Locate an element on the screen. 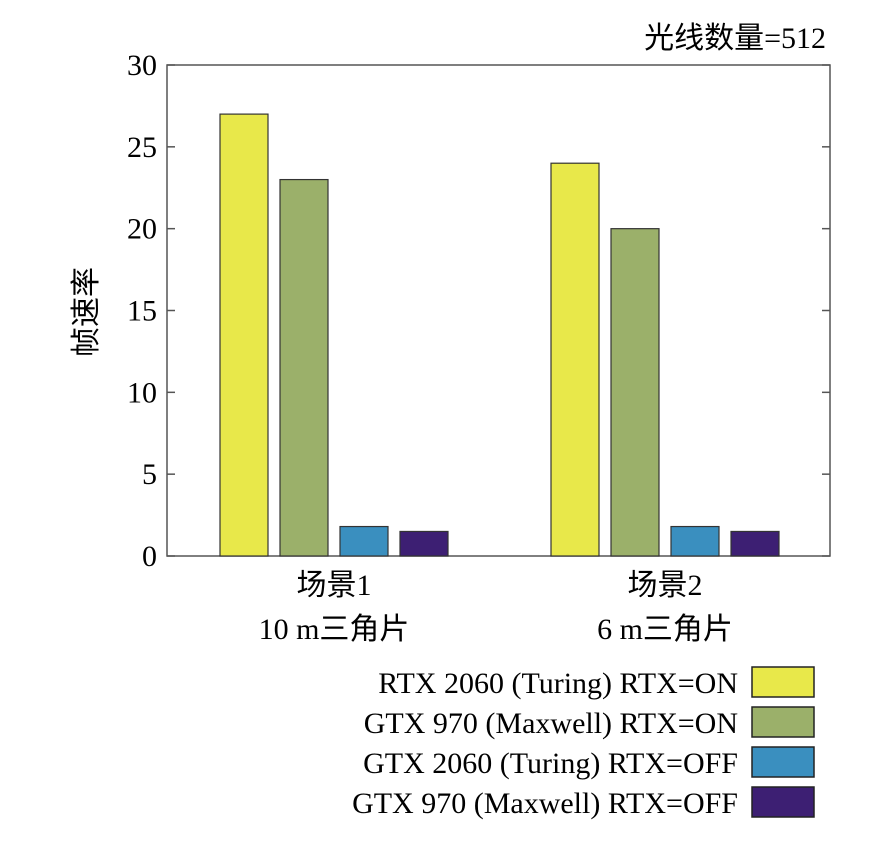 This screenshot has height=842, width=883. y-tick-label: 30 is located at coordinates (142, 65).